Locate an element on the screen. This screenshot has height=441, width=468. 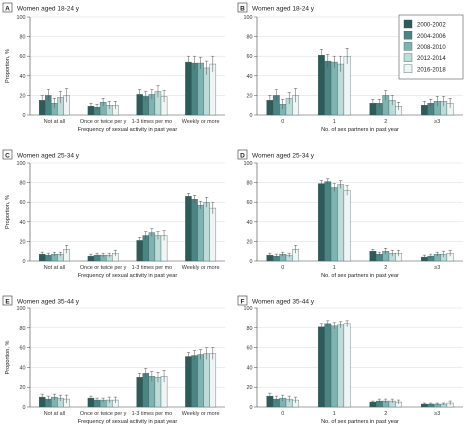
panel-letter: F is located at coordinates (243, 301).